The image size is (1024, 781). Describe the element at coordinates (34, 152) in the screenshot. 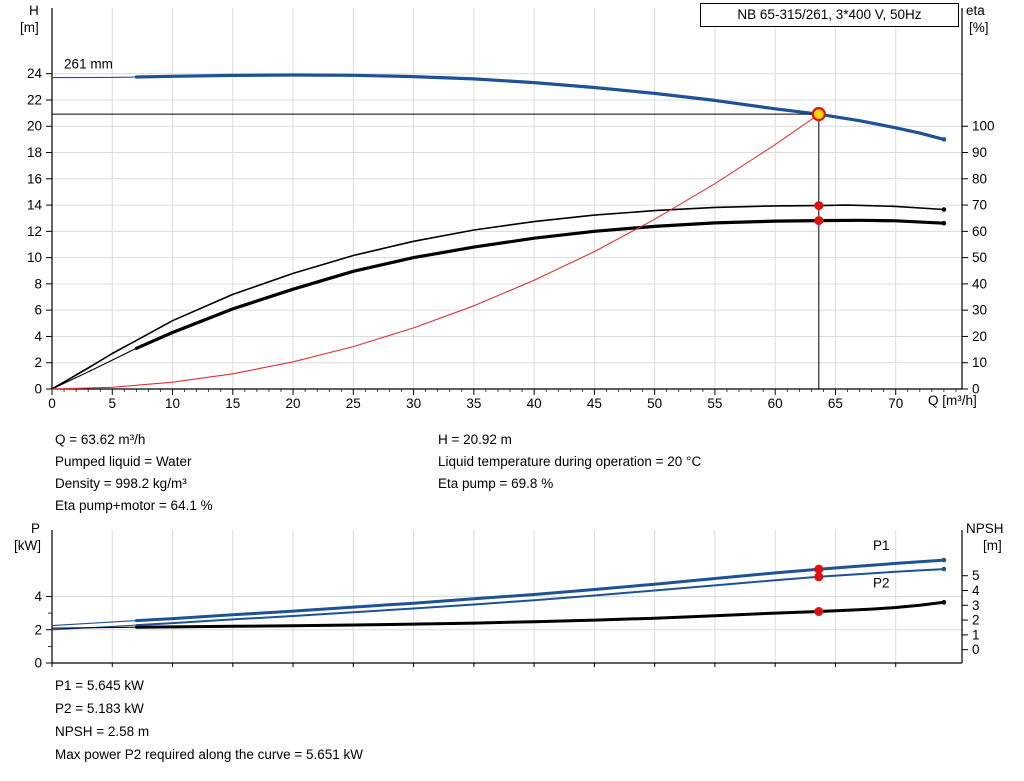

I see `y-left-tick-label: 18` at that location.